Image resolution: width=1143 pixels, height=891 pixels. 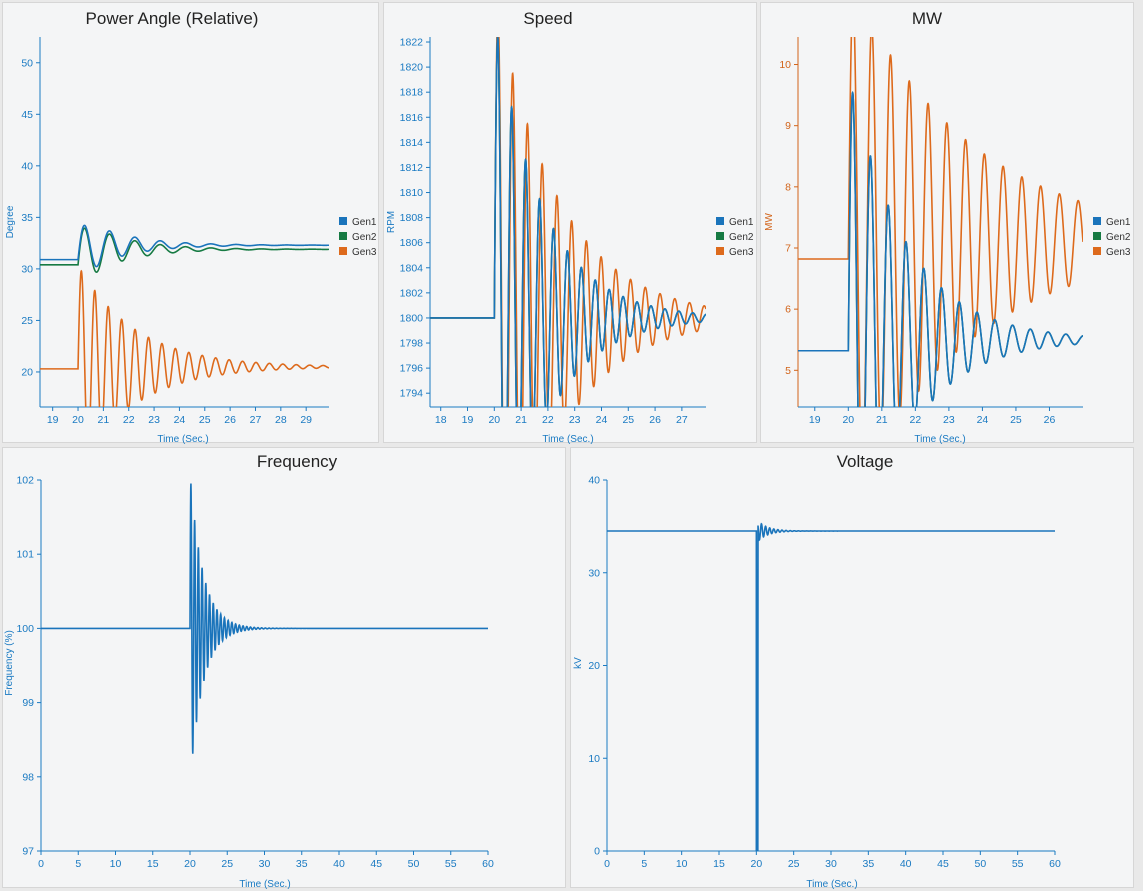 What do you see at coordinates (116, 864) in the screenshot?
I see `x-tick-label: 10` at bounding box center [116, 864].